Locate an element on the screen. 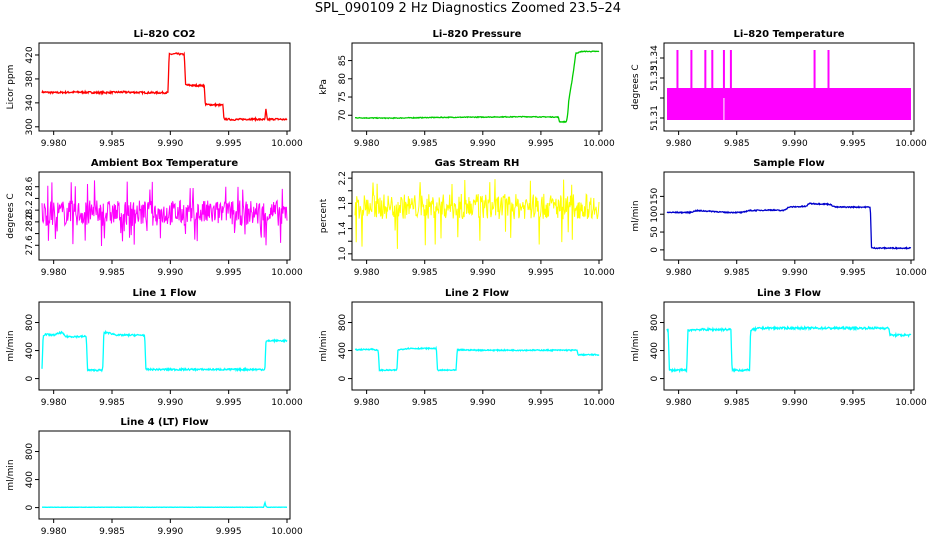 This screenshot has height=540, width=936. series-band is located at coordinates (789, 104).